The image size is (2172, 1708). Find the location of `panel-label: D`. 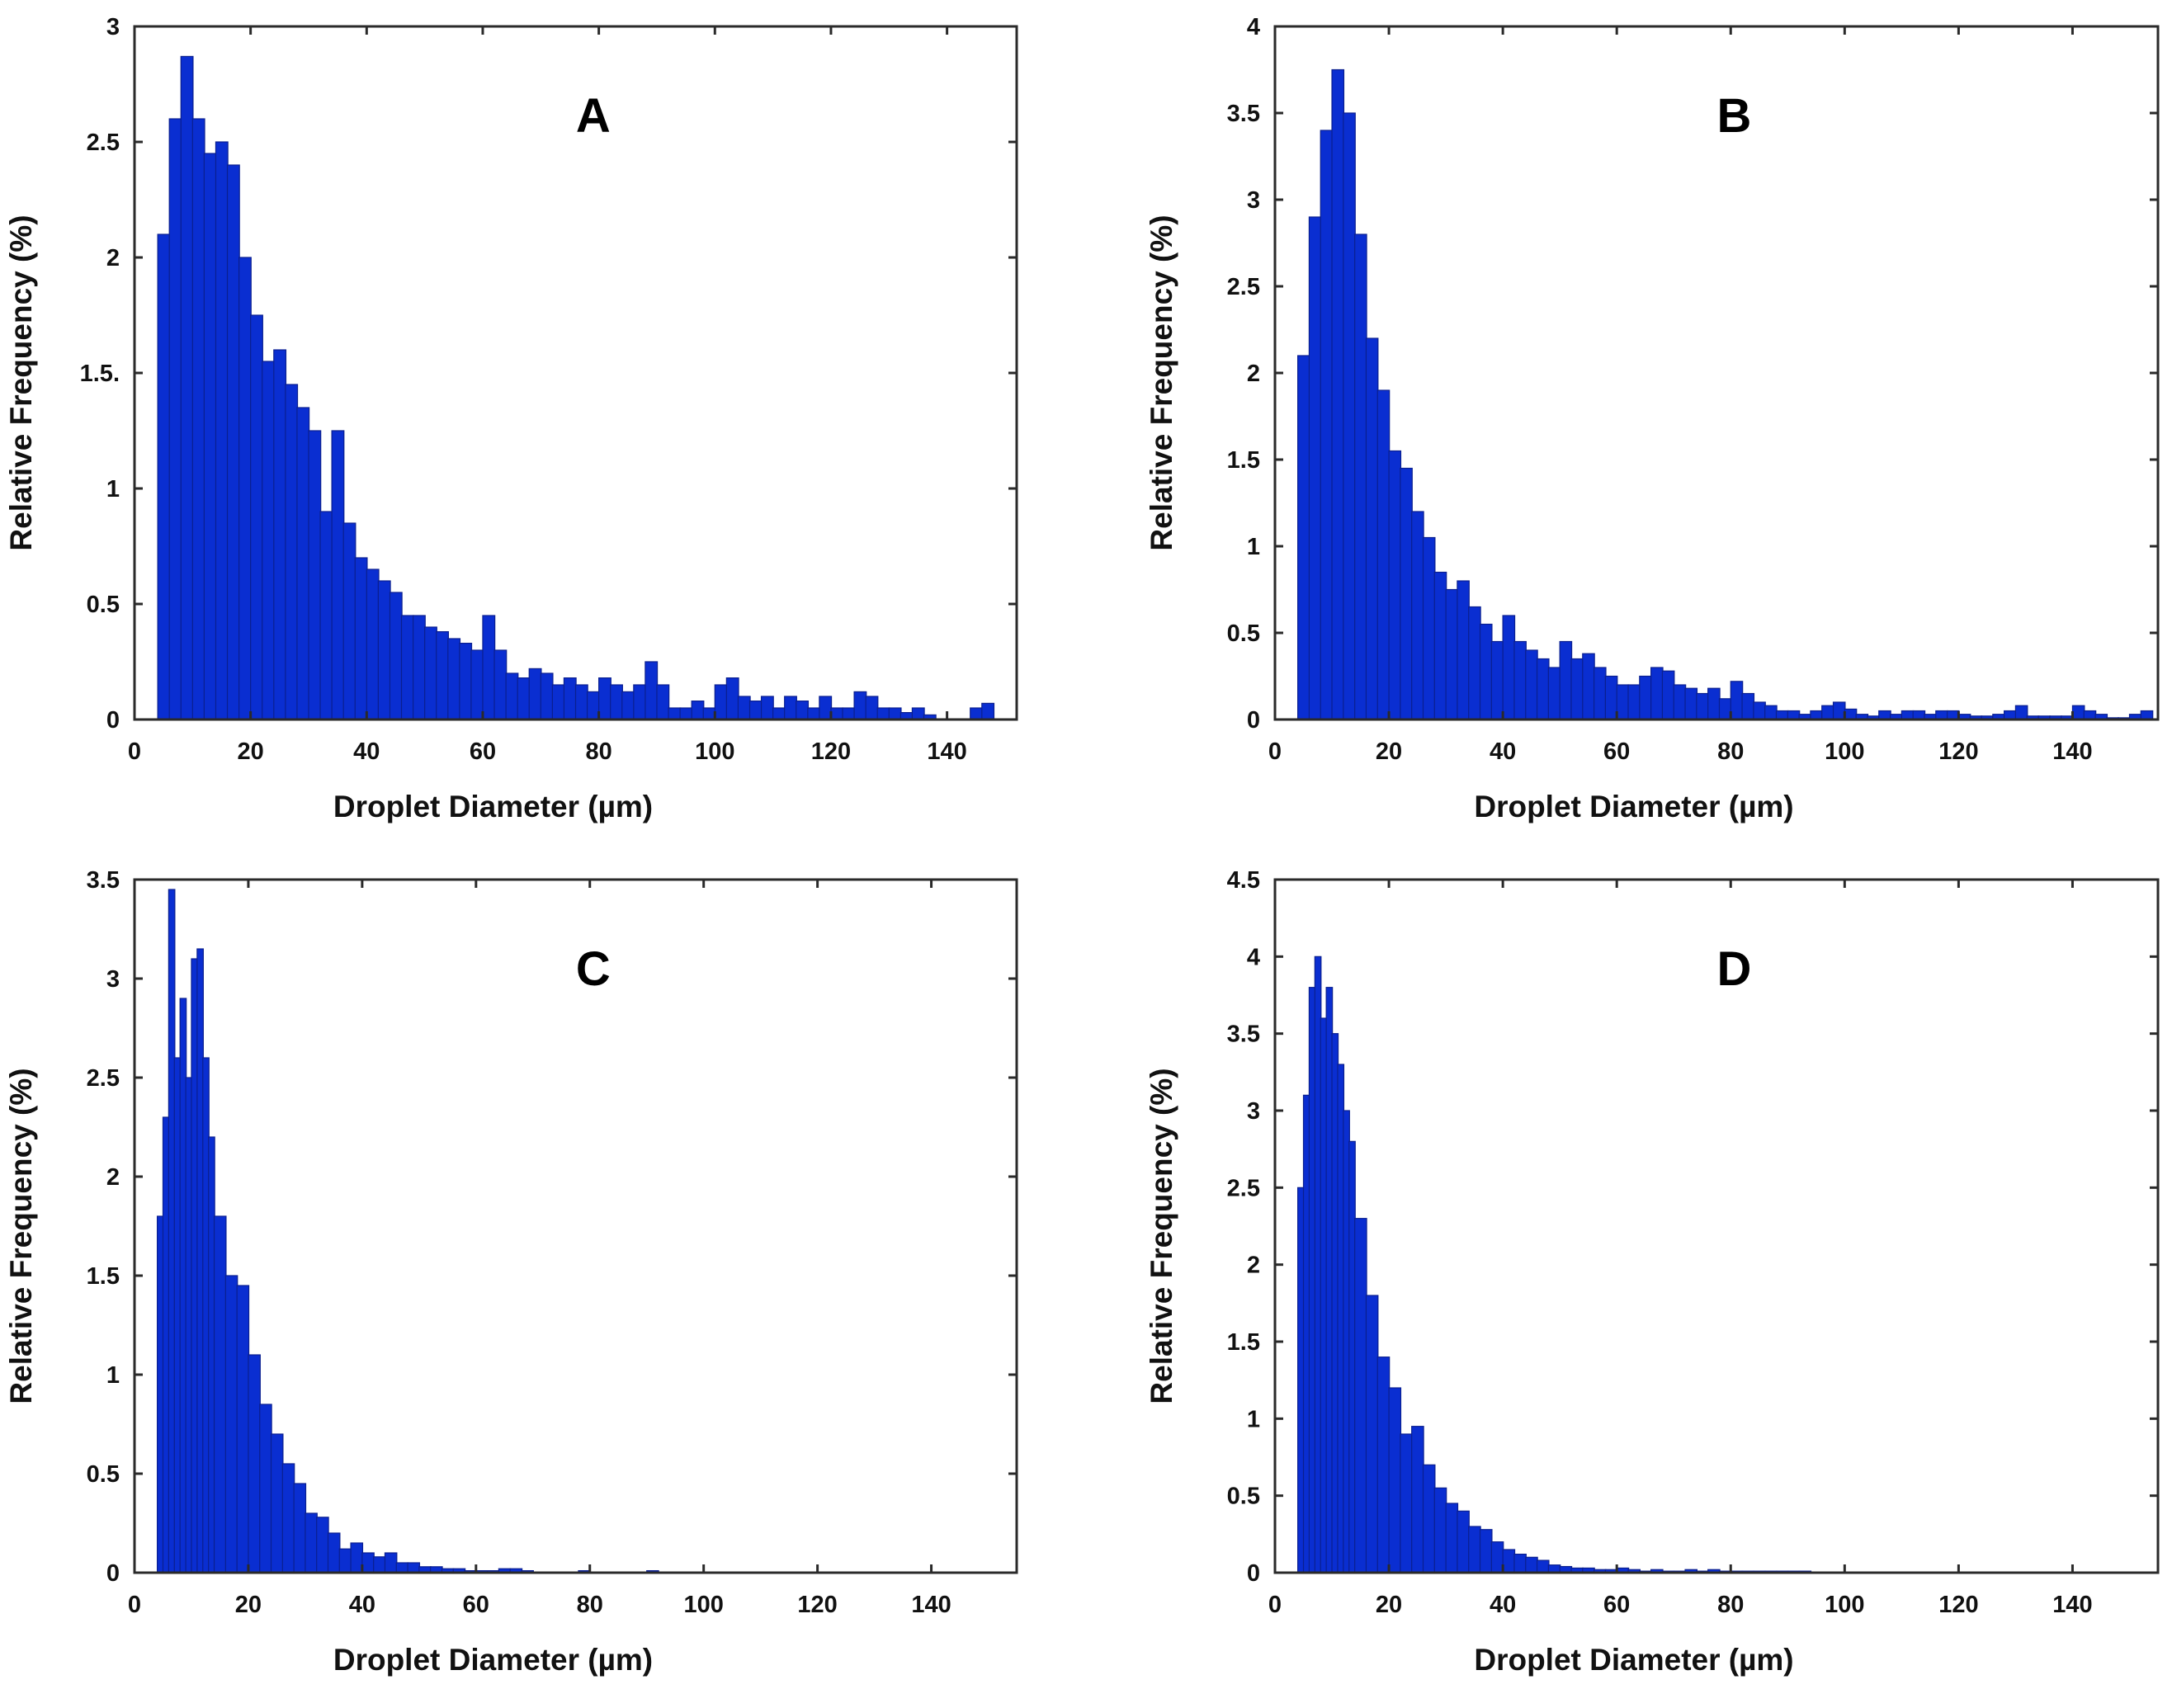

panel-label: D is located at coordinates (1733, 969).